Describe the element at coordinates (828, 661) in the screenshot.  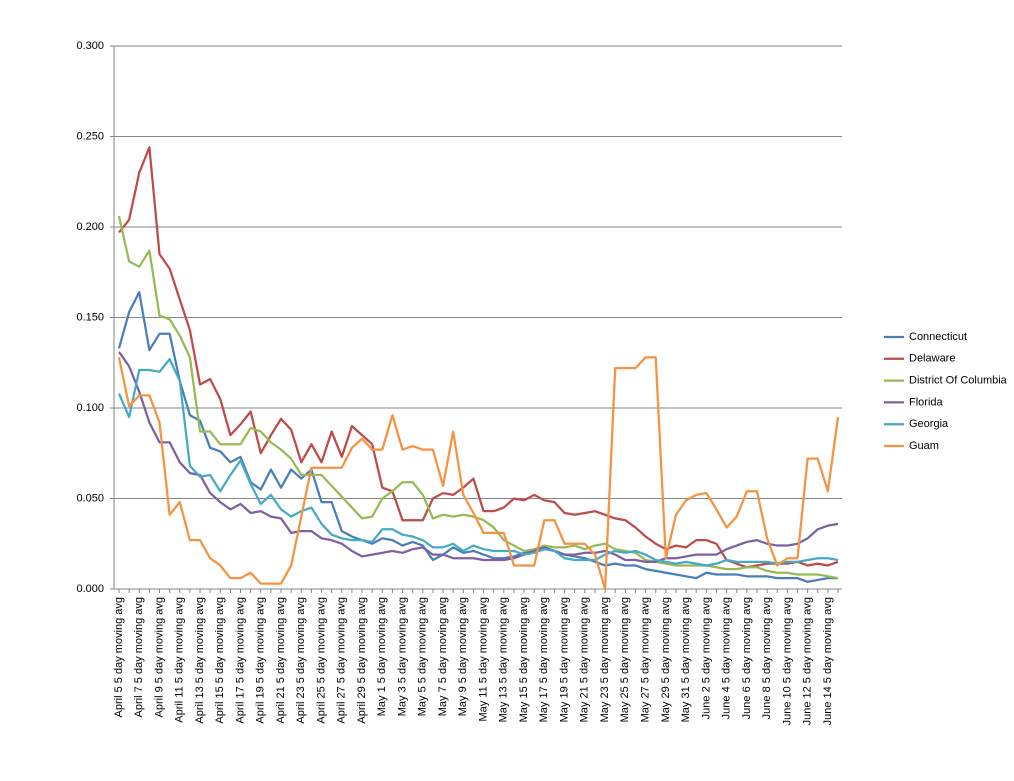
I see `x-tick-label: June 14 5 day moving avg` at that location.